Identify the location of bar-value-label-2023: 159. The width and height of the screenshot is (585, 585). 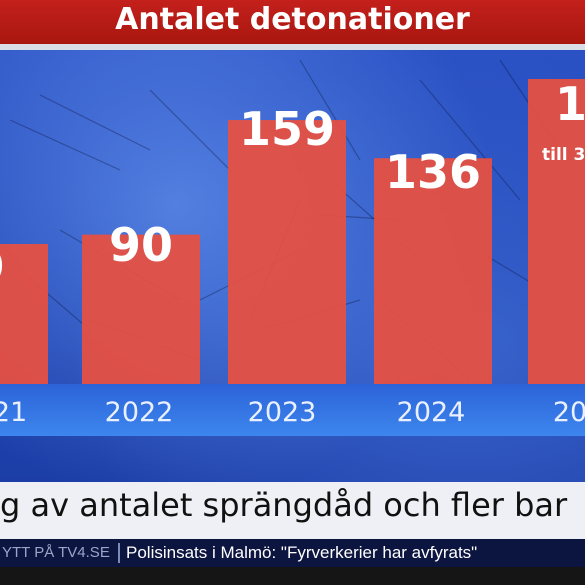
(287, 129).